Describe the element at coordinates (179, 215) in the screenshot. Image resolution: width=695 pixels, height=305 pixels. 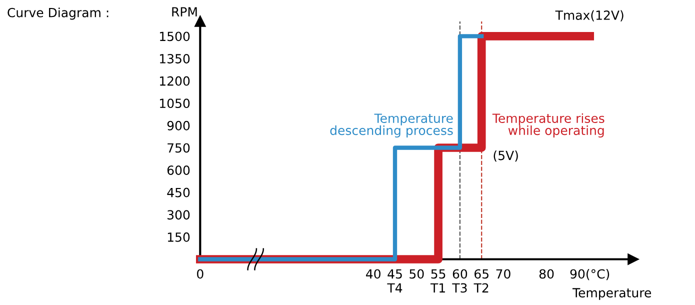
I see `y-tick-label: 300` at that location.